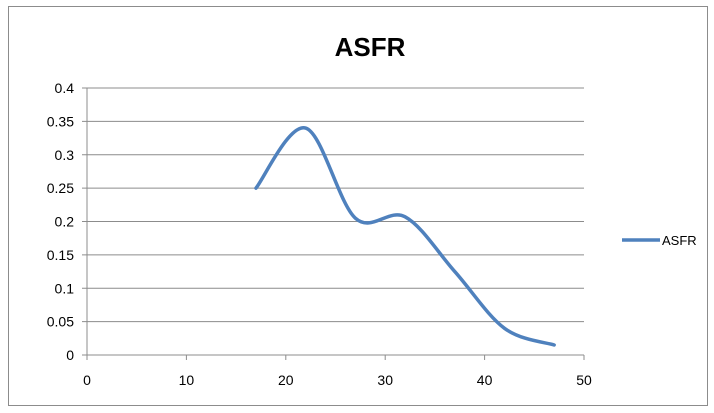 The width and height of the screenshot is (714, 413). Describe the element at coordinates (60, 121) in the screenshot. I see `y-tick-label: 0.35` at that location.